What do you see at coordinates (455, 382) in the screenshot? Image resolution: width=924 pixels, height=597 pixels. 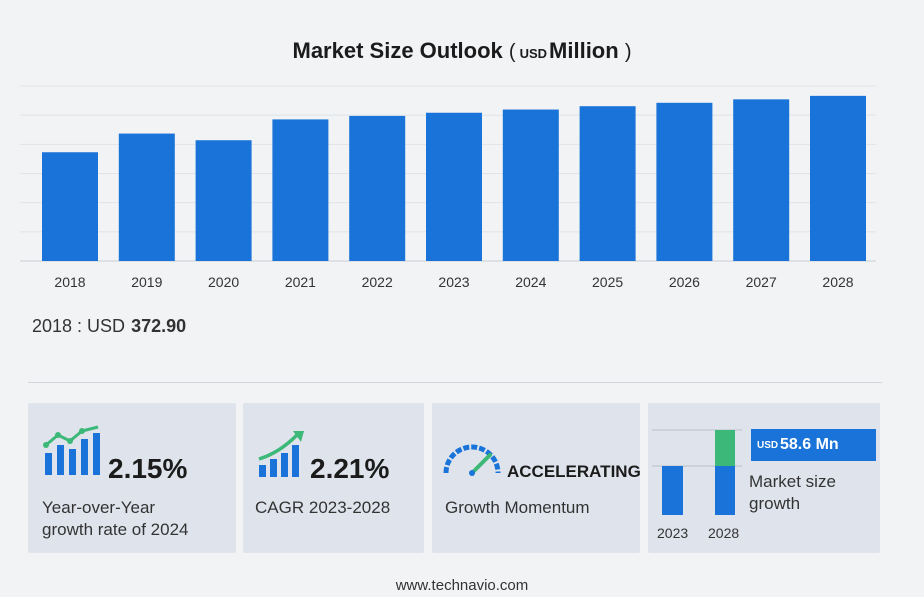 I see `divider` at bounding box center [455, 382].